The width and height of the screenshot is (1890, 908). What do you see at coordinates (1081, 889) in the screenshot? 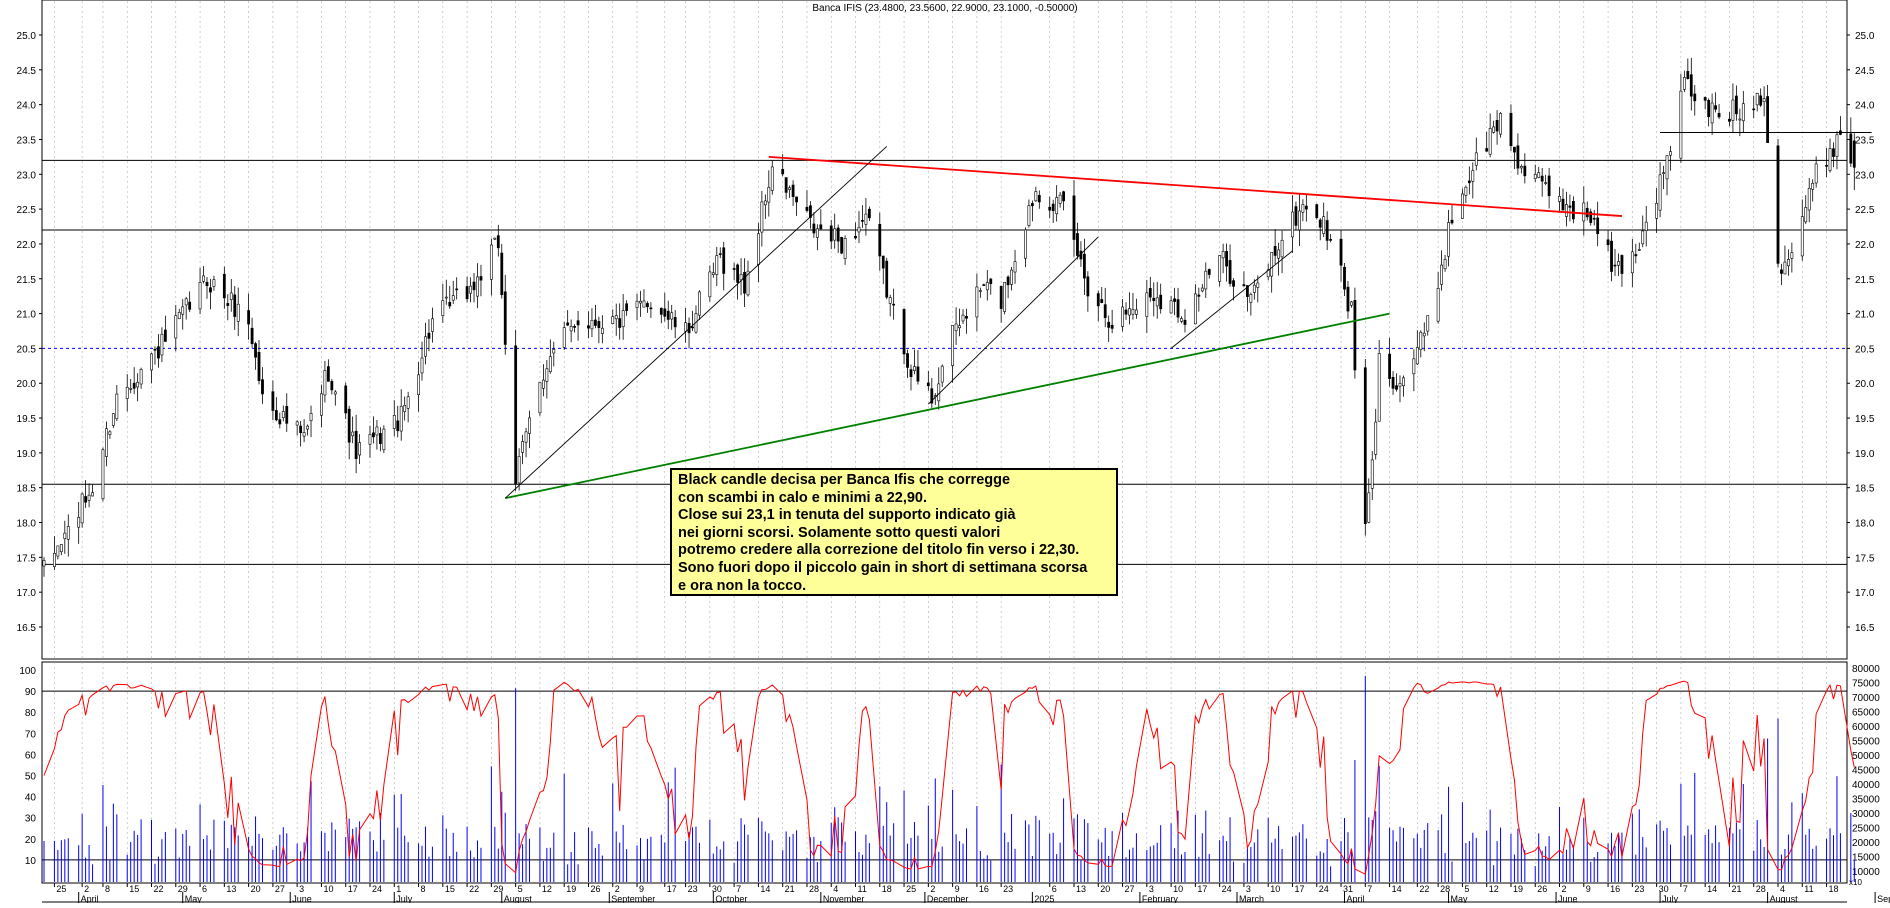
I see `date-day-label: 13` at bounding box center [1081, 889].